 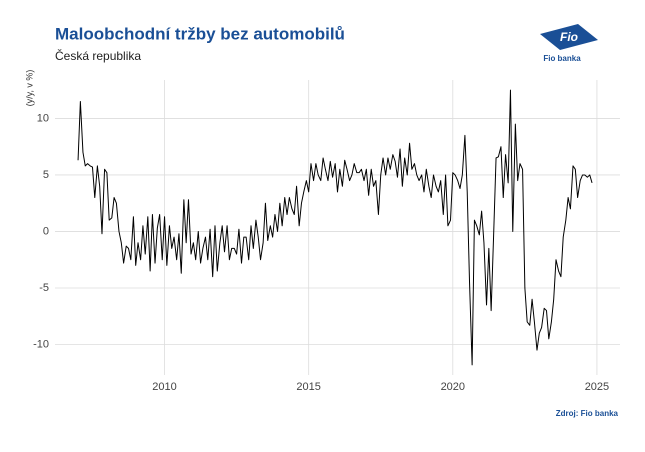 What do you see at coordinates (562, 58) in the screenshot?
I see `logo-caption: Fio banka` at bounding box center [562, 58].